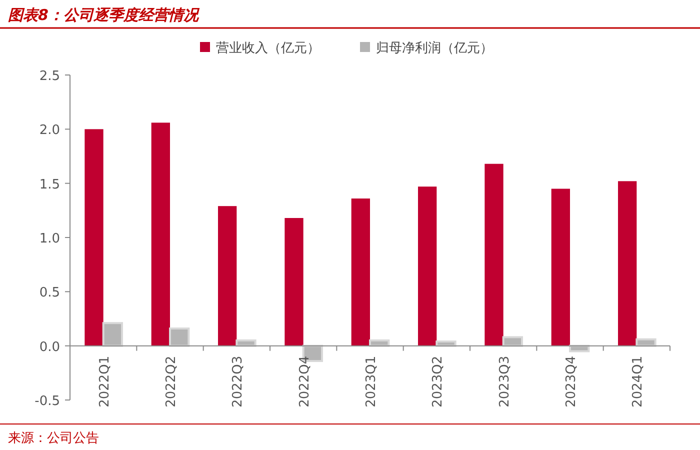  What do you see at coordinates (171, 382) in the screenshot?
I see `x-tick-label: 2022Q2` at bounding box center [171, 382].